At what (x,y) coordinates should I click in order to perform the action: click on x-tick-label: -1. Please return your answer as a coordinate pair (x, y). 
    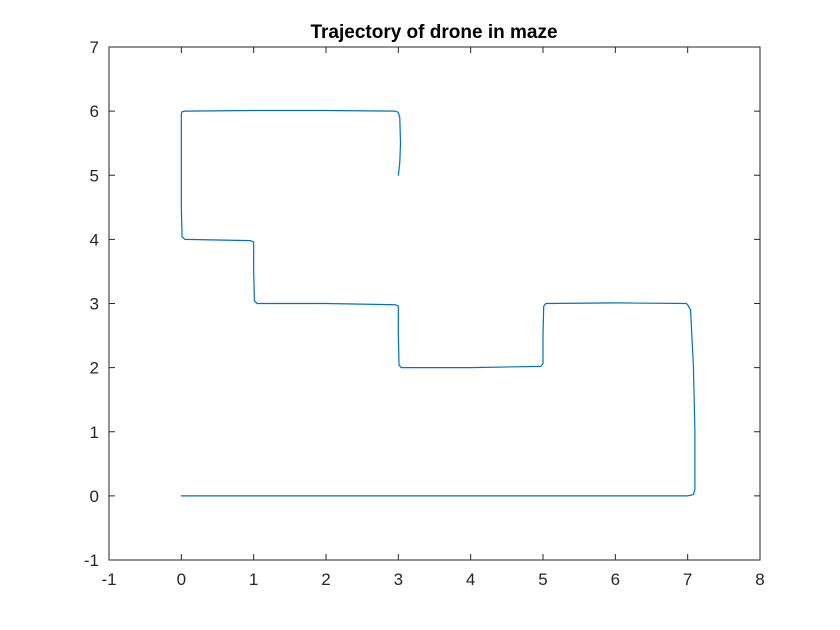
    Looking at the image, I should click on (108, 579).